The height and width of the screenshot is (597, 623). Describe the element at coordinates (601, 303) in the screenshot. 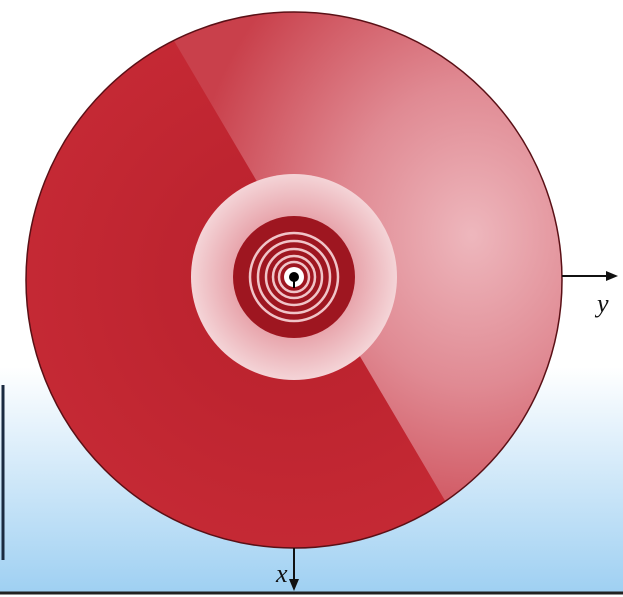

I see `y-label: y` at that location.